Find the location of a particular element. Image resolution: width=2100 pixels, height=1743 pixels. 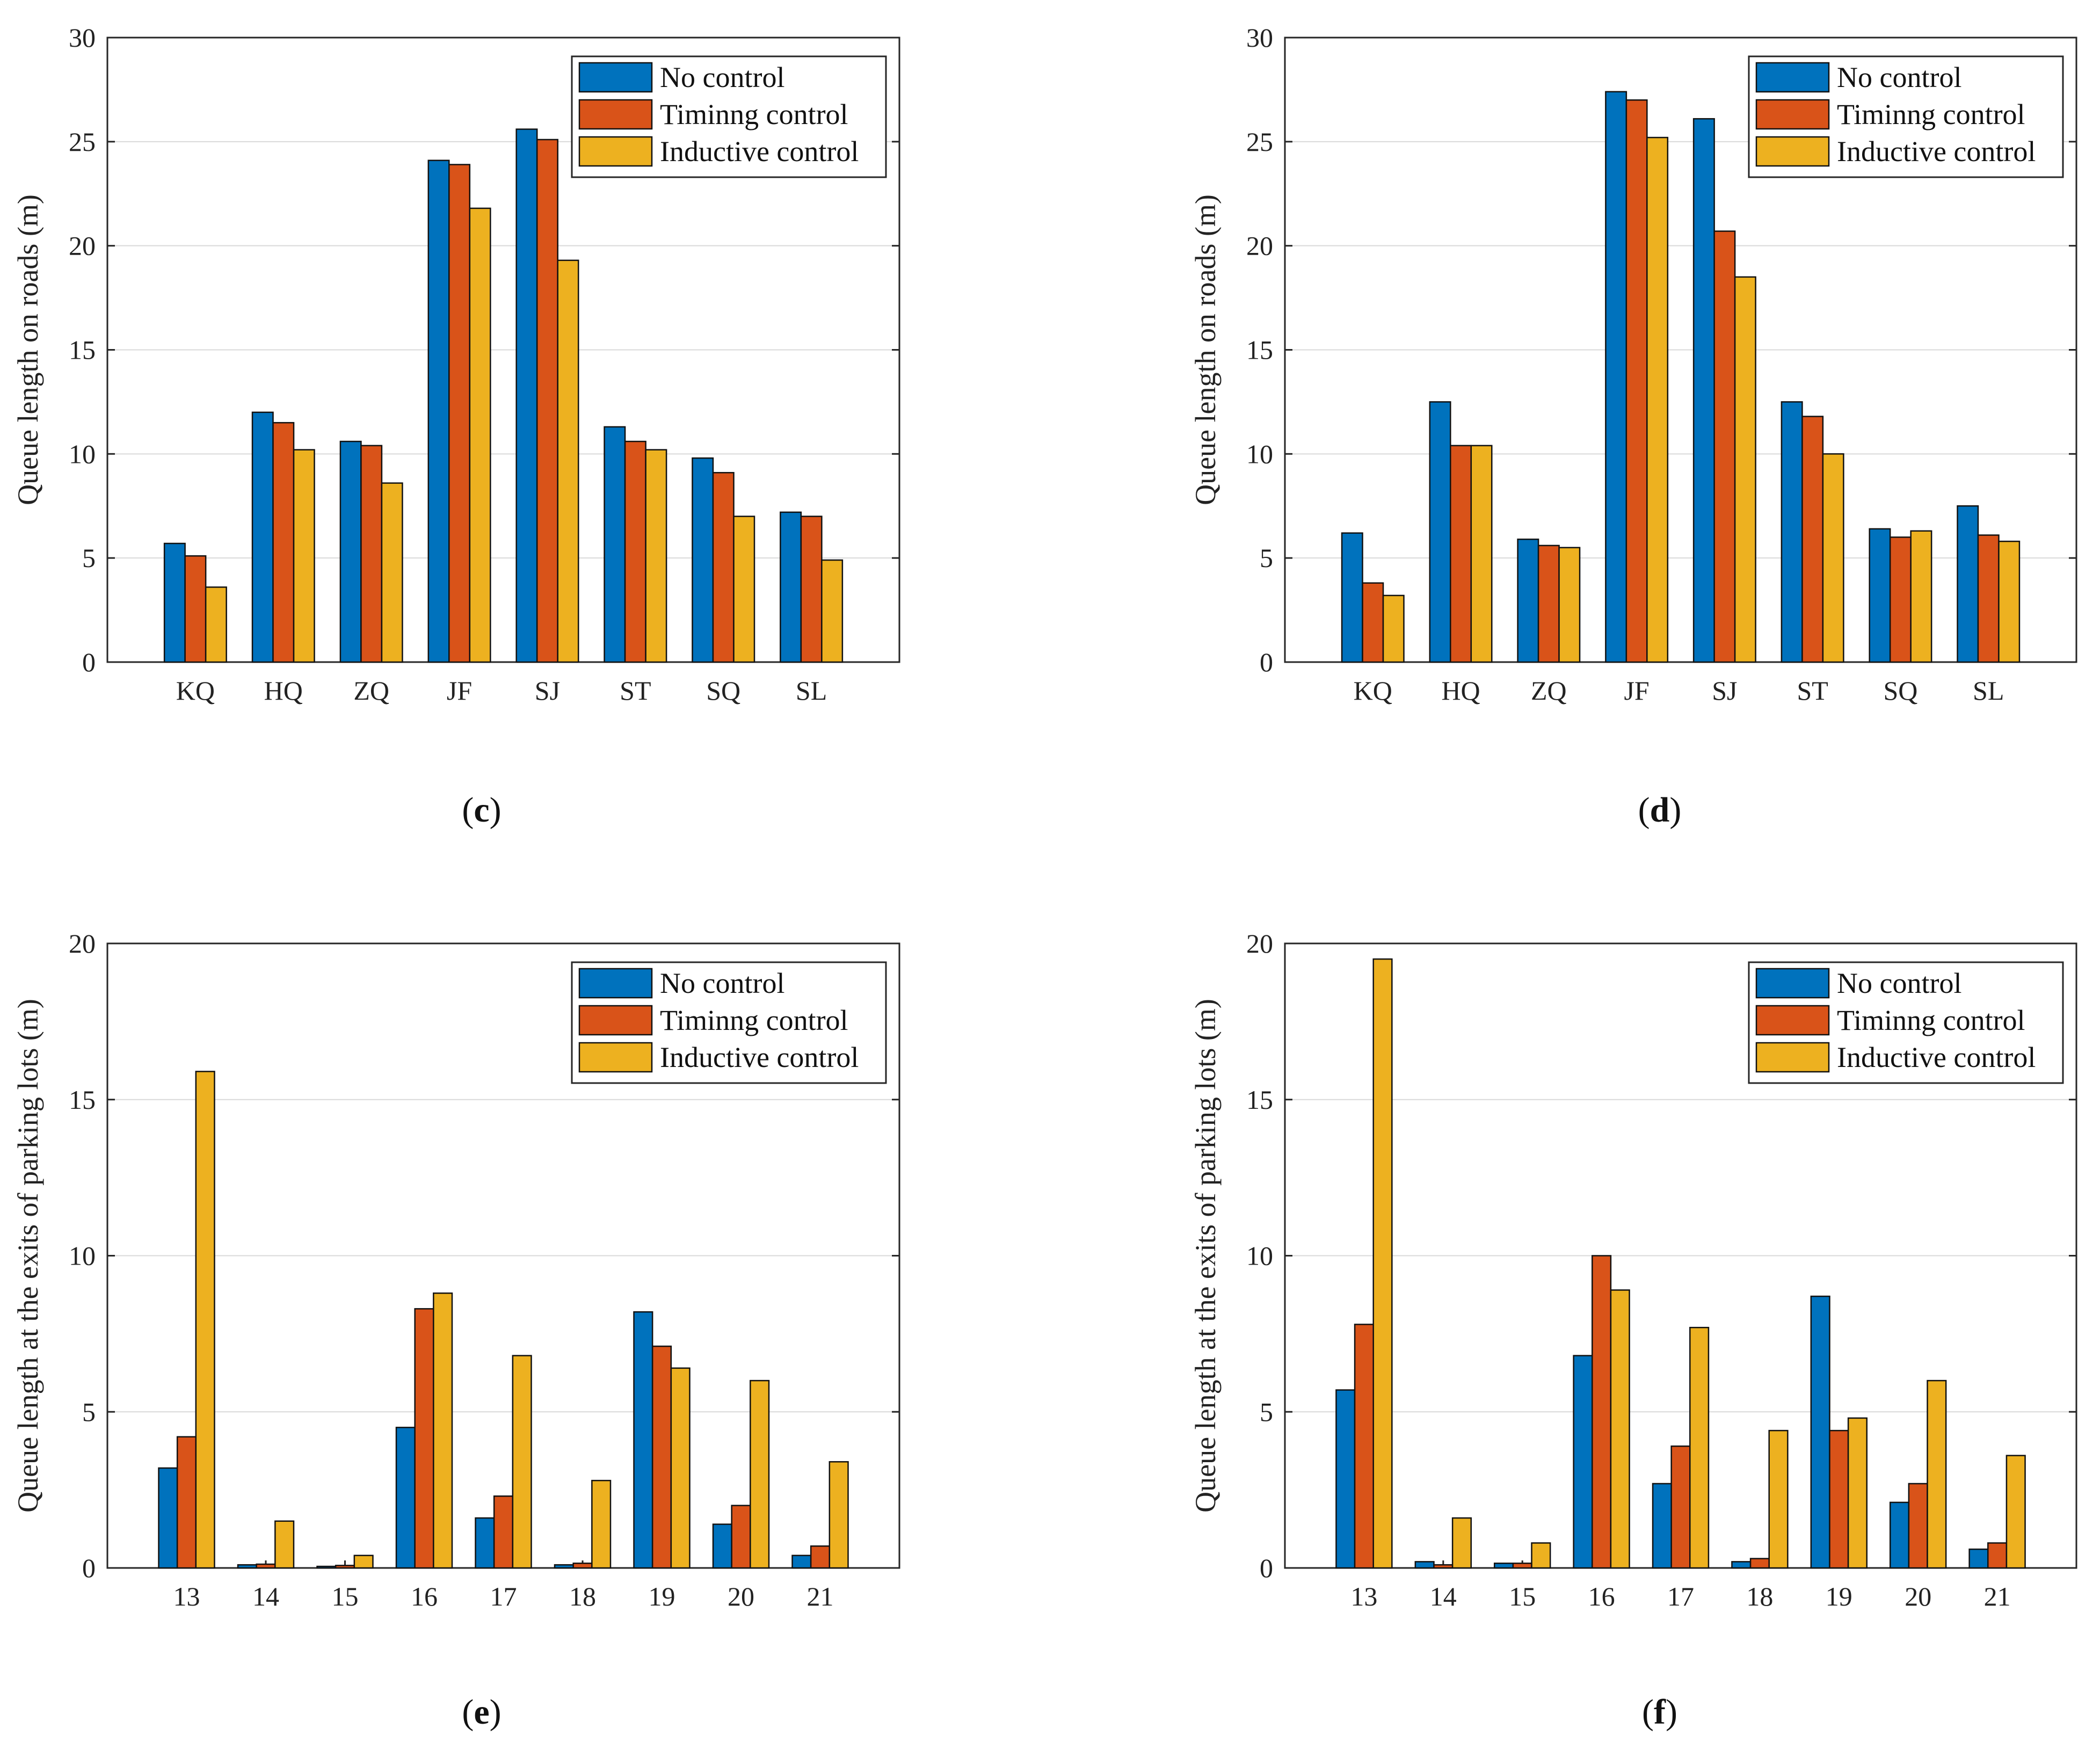

x-tick-label: SJ is located at coordinates (548, 691).